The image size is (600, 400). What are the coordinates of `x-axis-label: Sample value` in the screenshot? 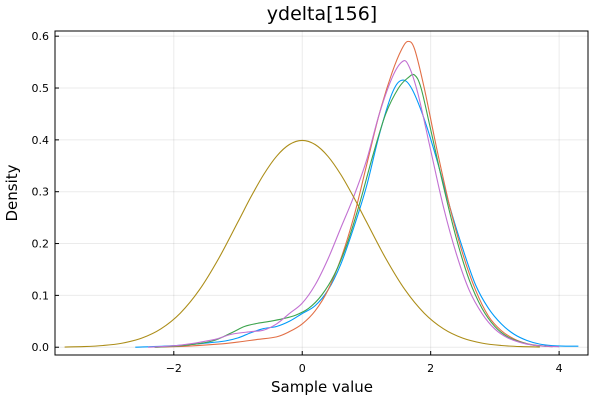 It's located at (322, 387).